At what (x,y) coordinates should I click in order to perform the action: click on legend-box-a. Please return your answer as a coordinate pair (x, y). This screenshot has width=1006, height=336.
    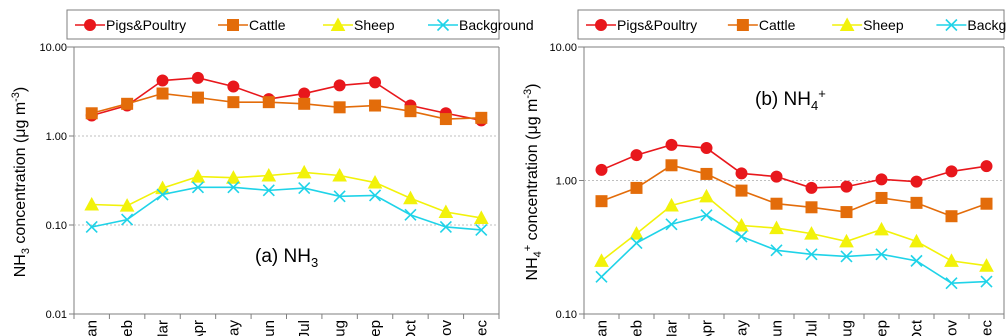
    Looking at the image, I should click on (283, 24).